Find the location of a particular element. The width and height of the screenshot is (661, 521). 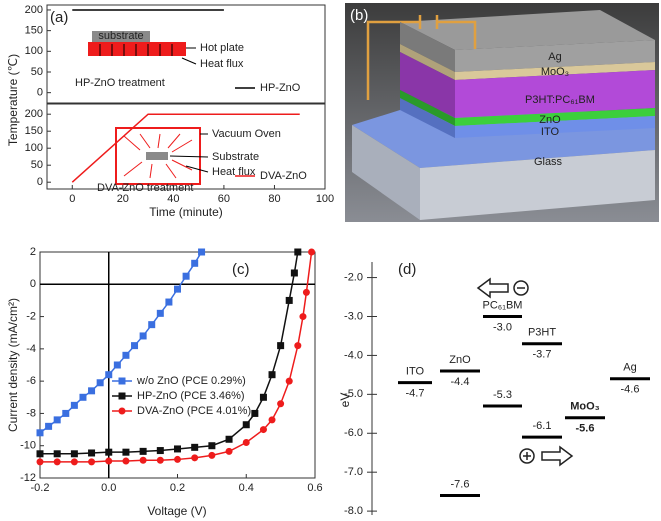

dva-sketch is located at coordinates (162, 156).